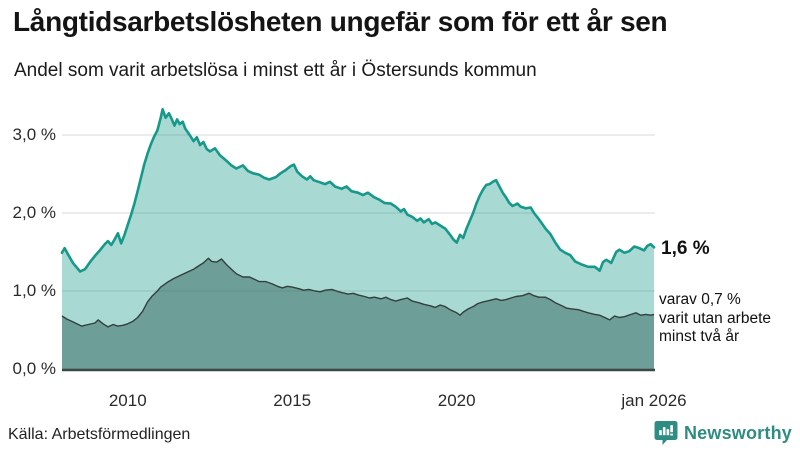 This screenshot has width=800, height=450. What do you see at coordinates (358, 292) in the screenshot?
I see `line-two-year-unemployed` at bounding box center [358, 292].